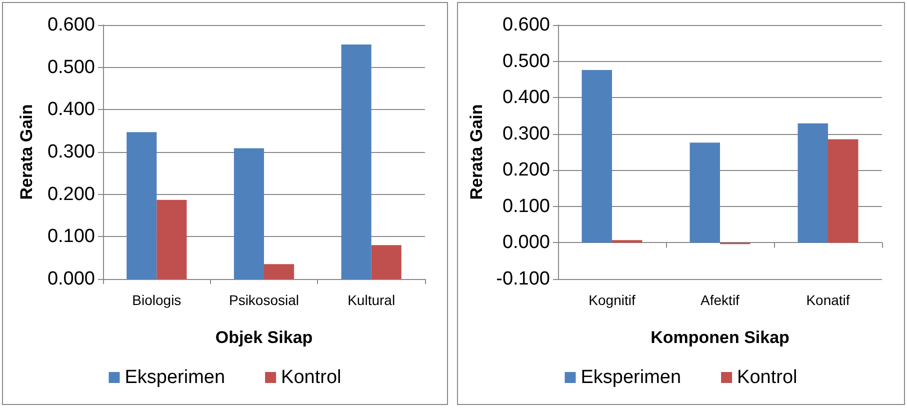 The height and width of the screenshot is (409, 907). I want to click on x-tick-label: Biologis, so click(157, 300).